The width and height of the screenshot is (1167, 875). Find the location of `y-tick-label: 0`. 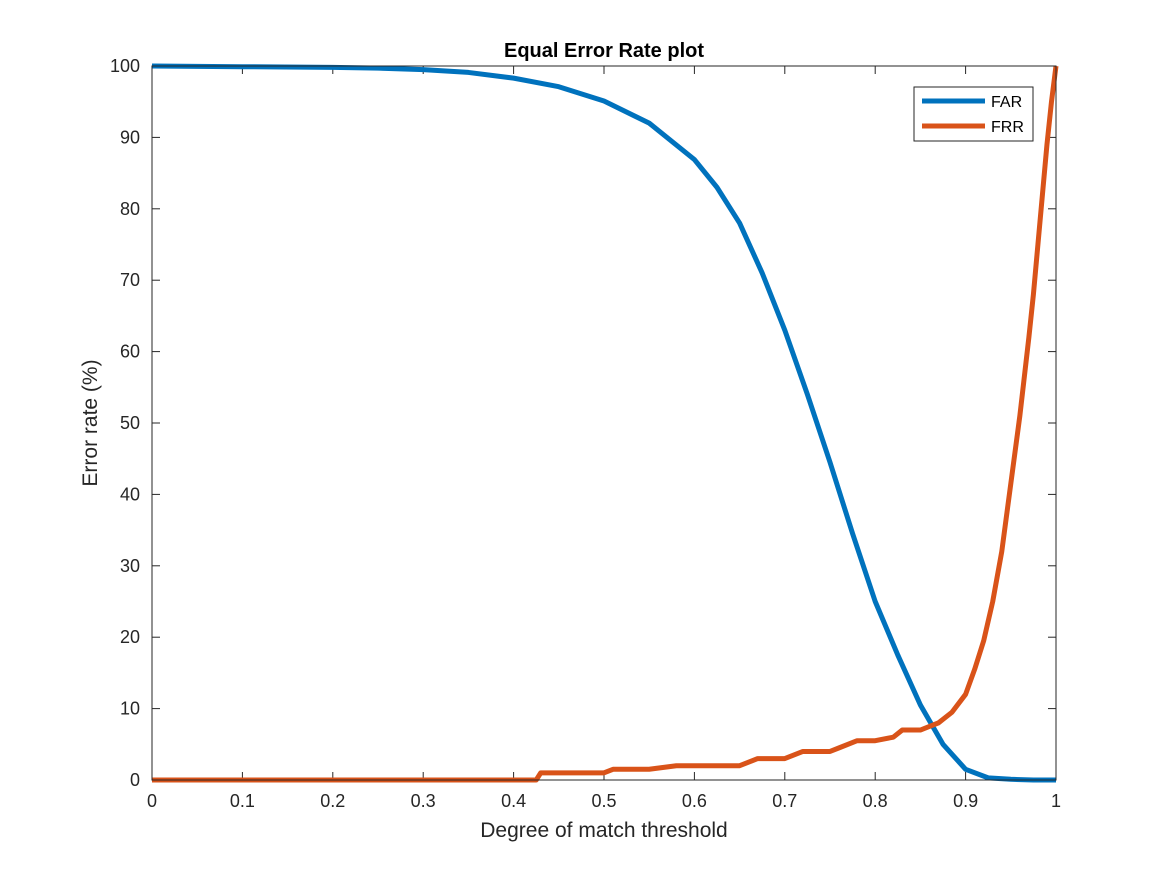

y-tick-label: 0 is located at coordinates (135, 780).